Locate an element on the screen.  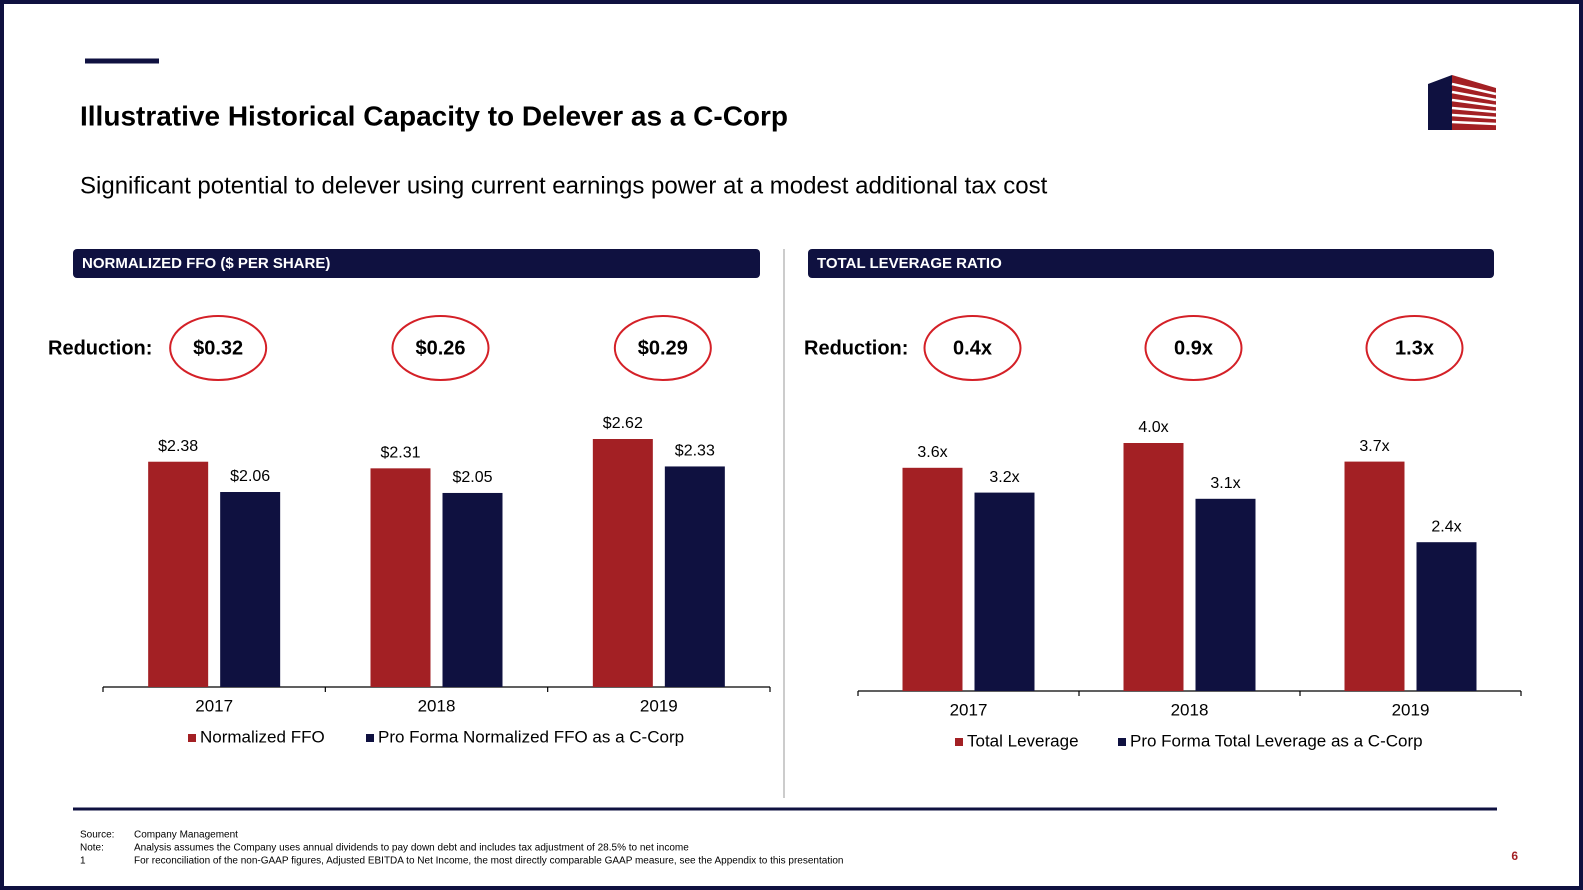
reduction-value: $0.32 is located at coordinates (218, 348).